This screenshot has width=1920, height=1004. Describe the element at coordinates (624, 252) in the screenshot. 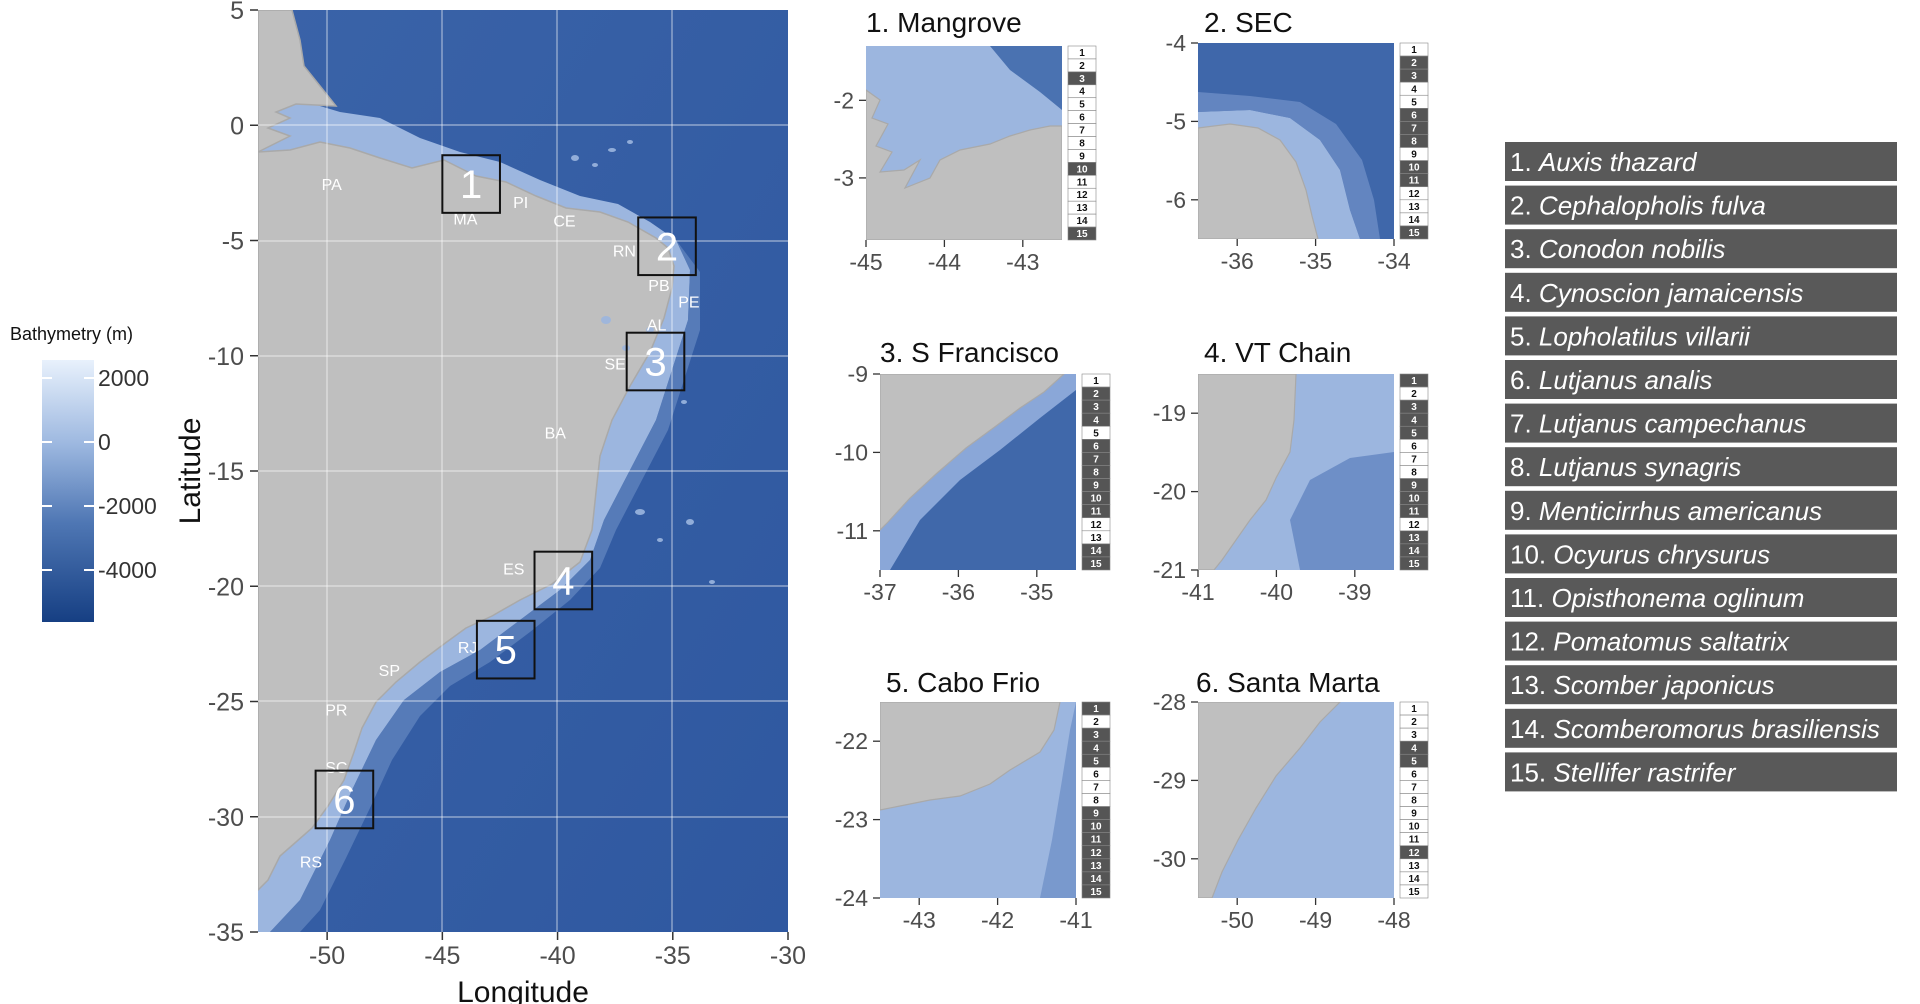

I see `state-label: RN` at that location.